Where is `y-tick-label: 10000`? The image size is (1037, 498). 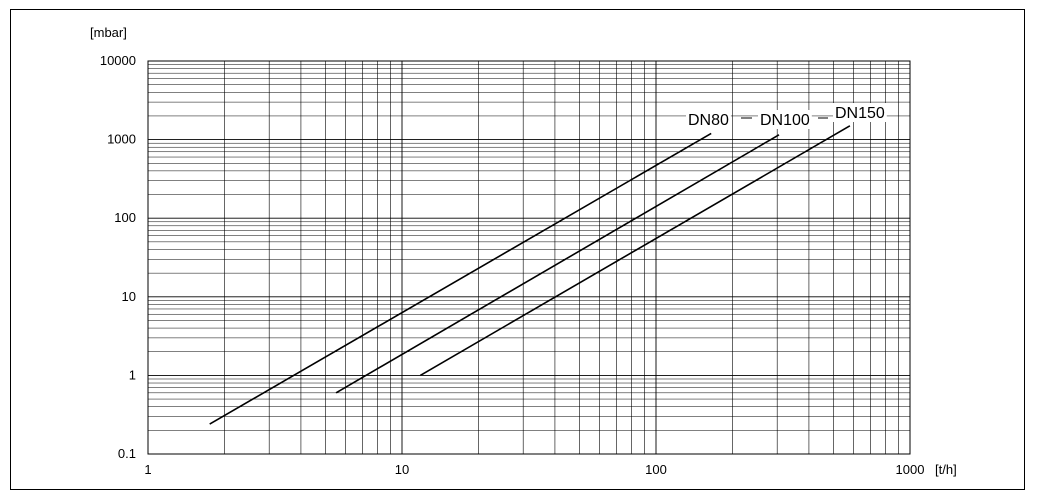 y-tick-label: 10000 is located at coordinates (118, 60).